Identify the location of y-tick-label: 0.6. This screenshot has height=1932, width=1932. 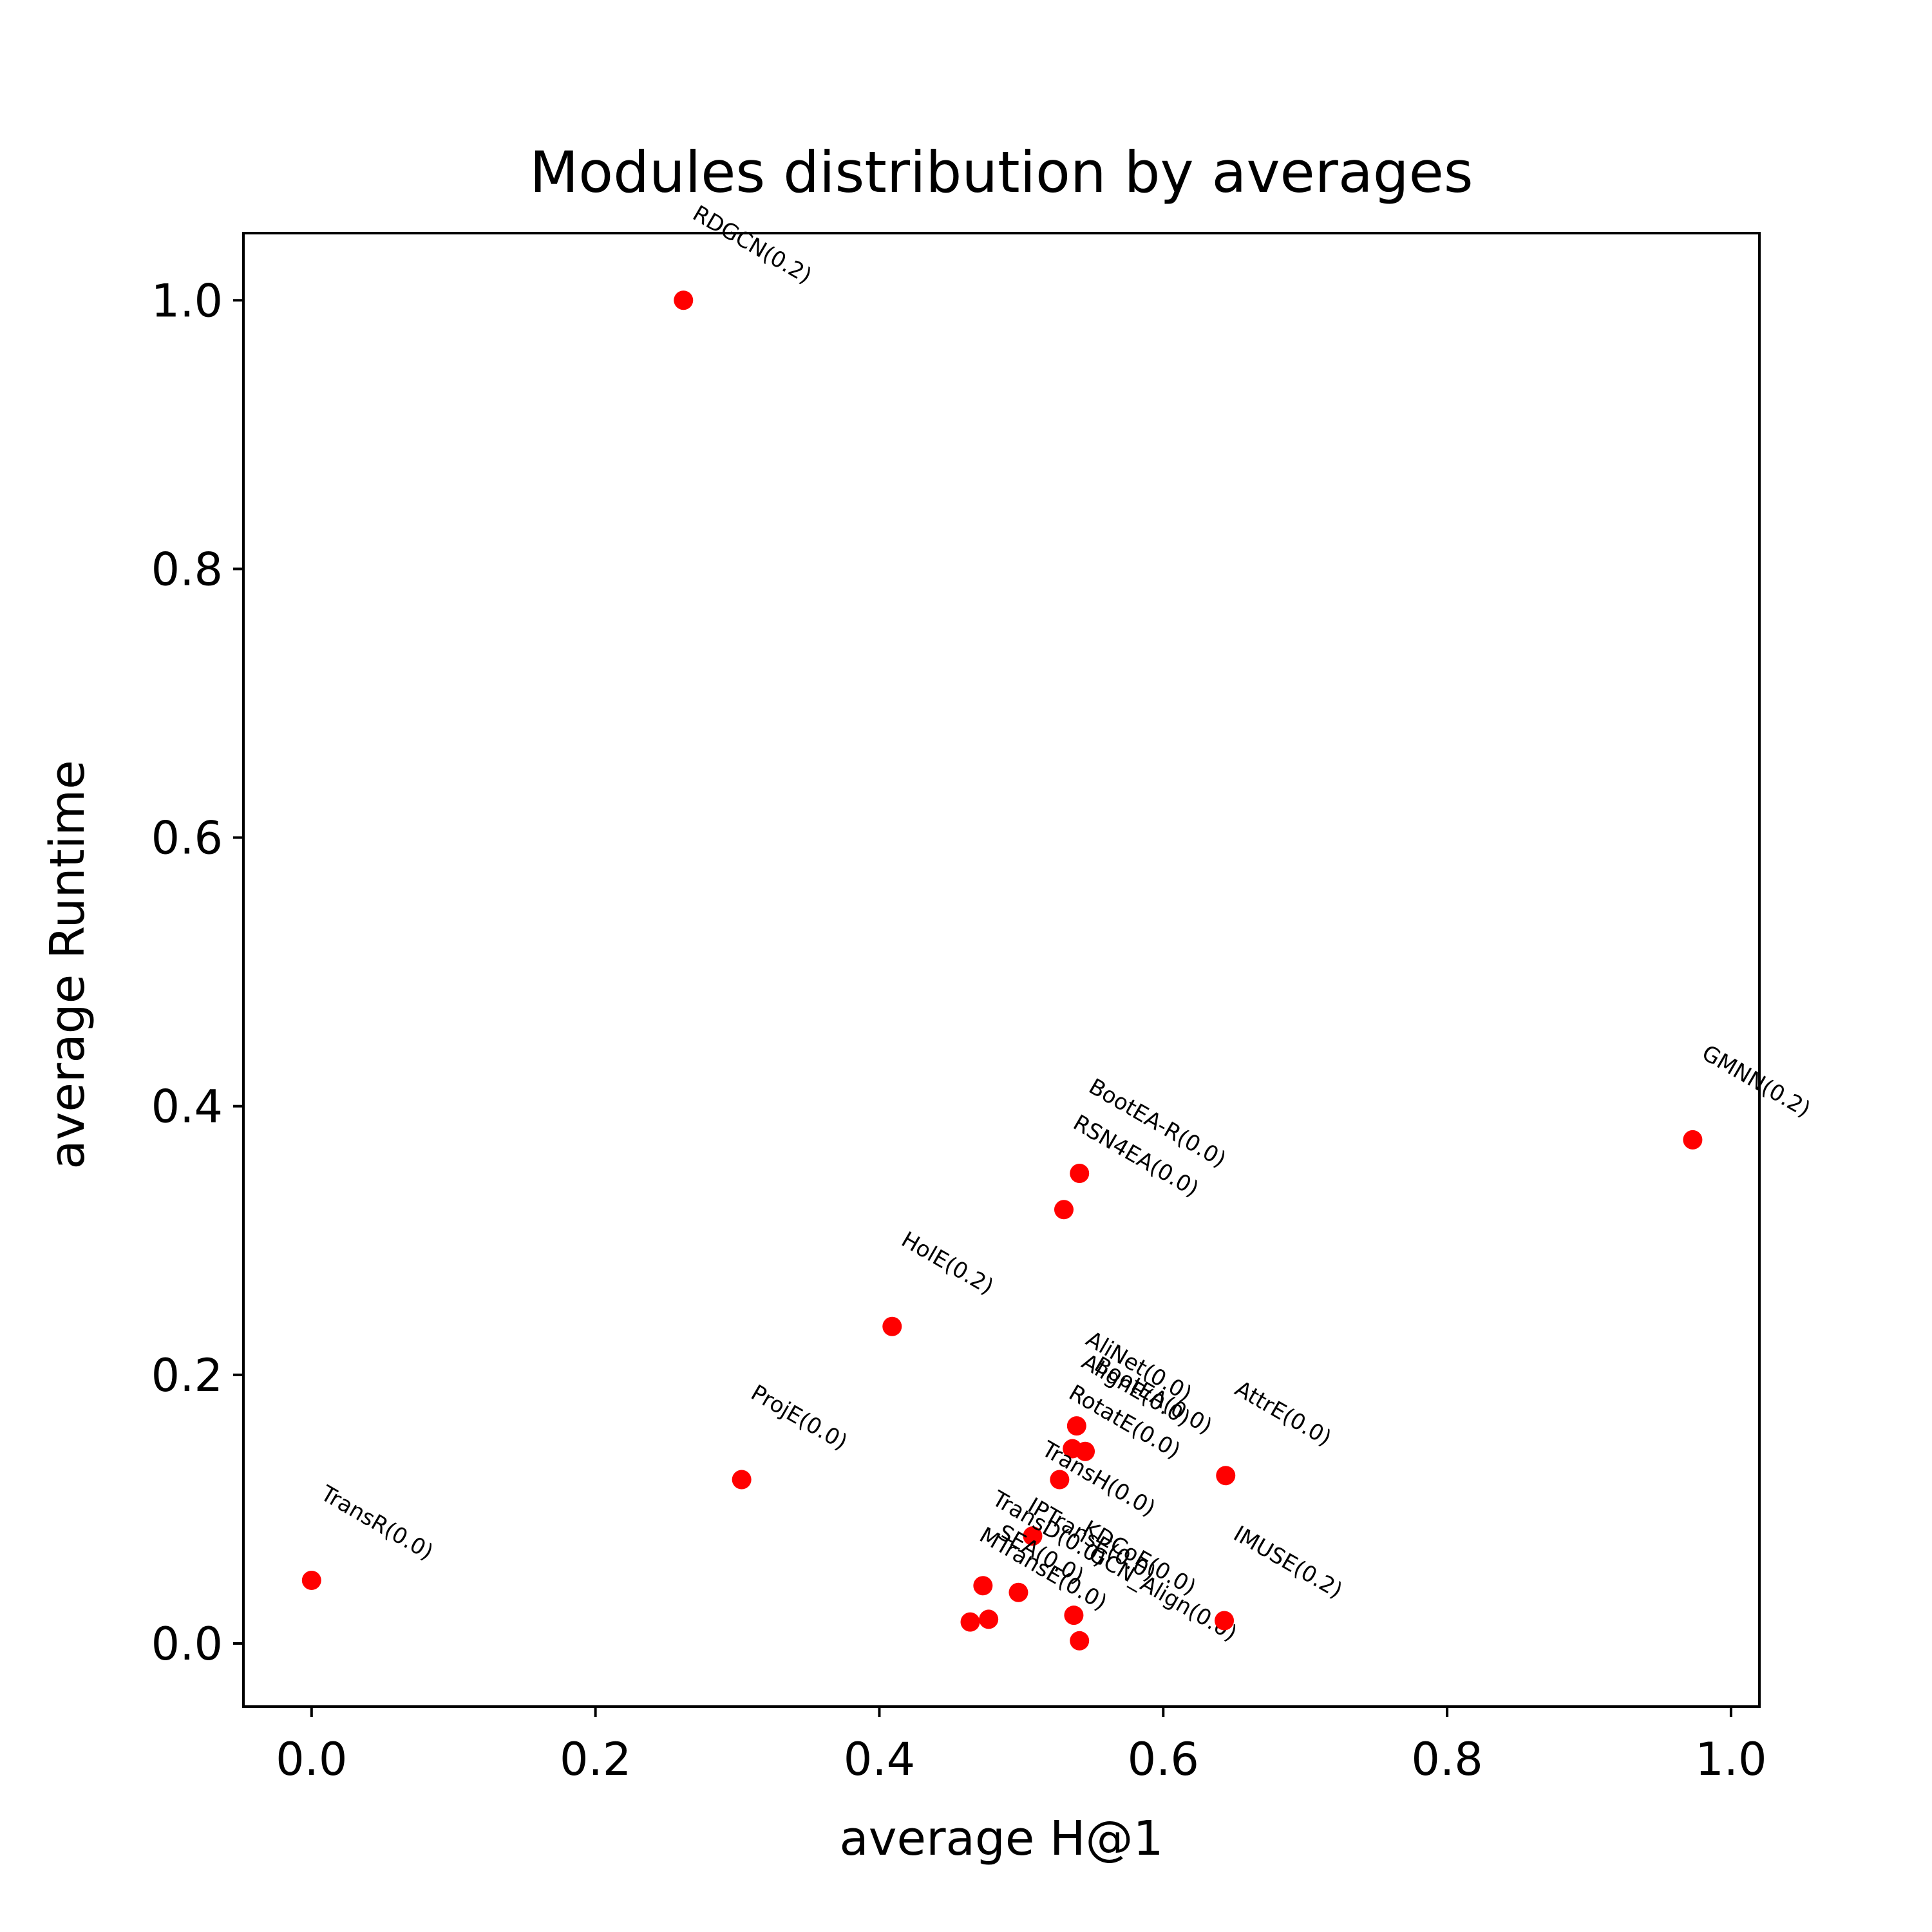
(187, 839).